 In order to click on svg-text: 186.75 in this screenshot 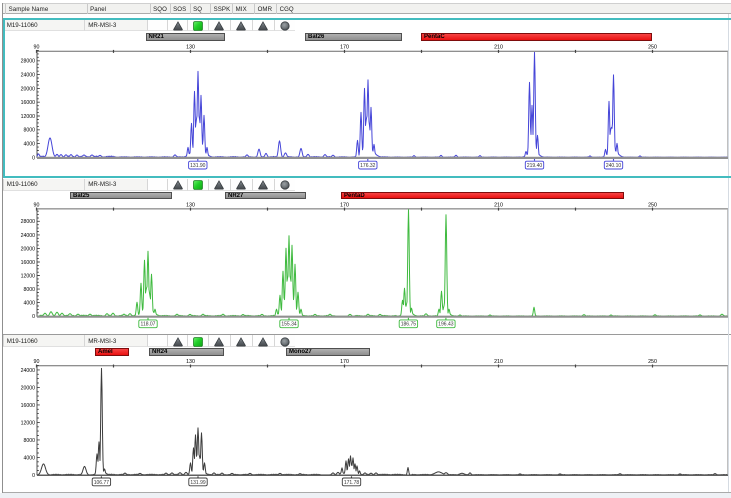, I will do `click(409, 325)`.